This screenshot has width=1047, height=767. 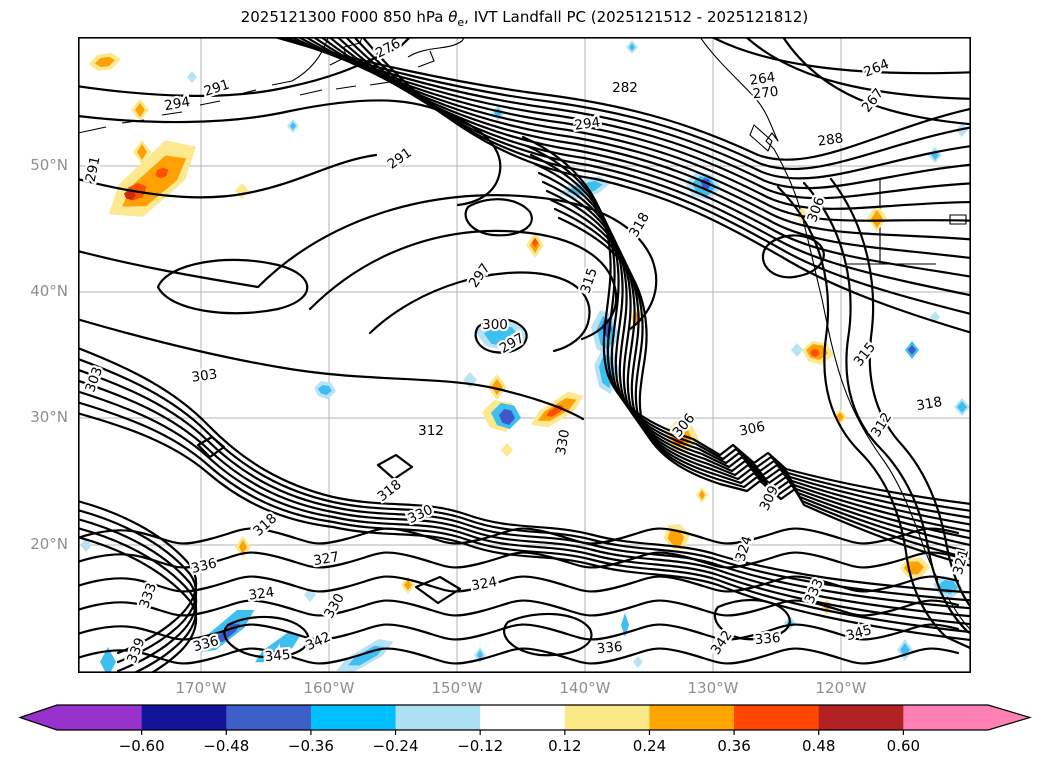 What do you see at coordinates (311, 746) in the screenshot?
I see `colorbar-tick-label: −0.36` at bounding box center [311, 746].